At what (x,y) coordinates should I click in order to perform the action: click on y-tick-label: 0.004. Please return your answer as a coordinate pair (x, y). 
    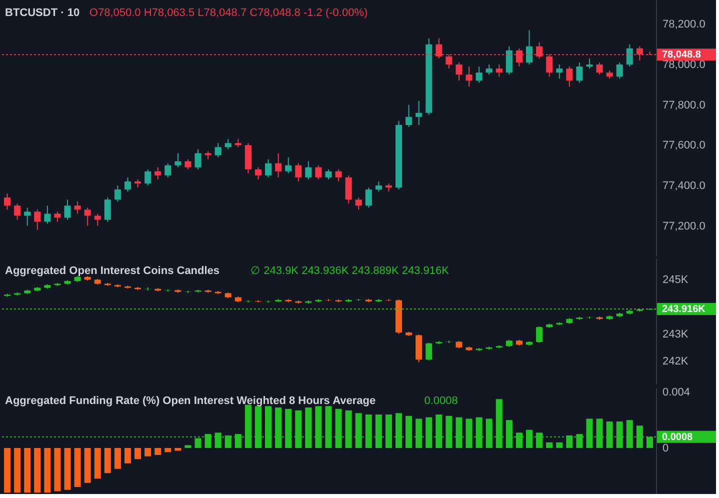
    Looking at the image, I should click on (676, 392).